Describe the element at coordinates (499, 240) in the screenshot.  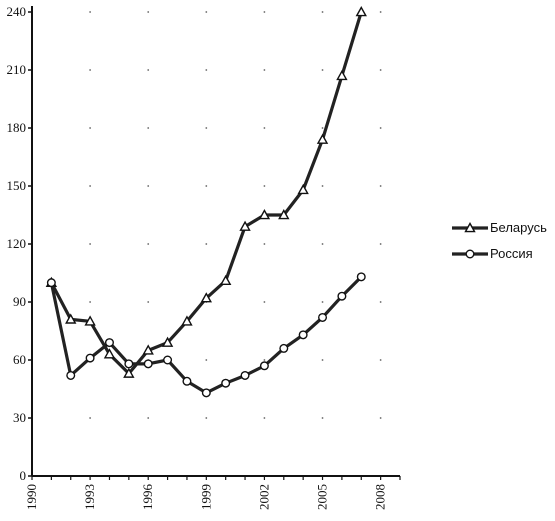
I see `legend: Беларусь Россия` at that location.